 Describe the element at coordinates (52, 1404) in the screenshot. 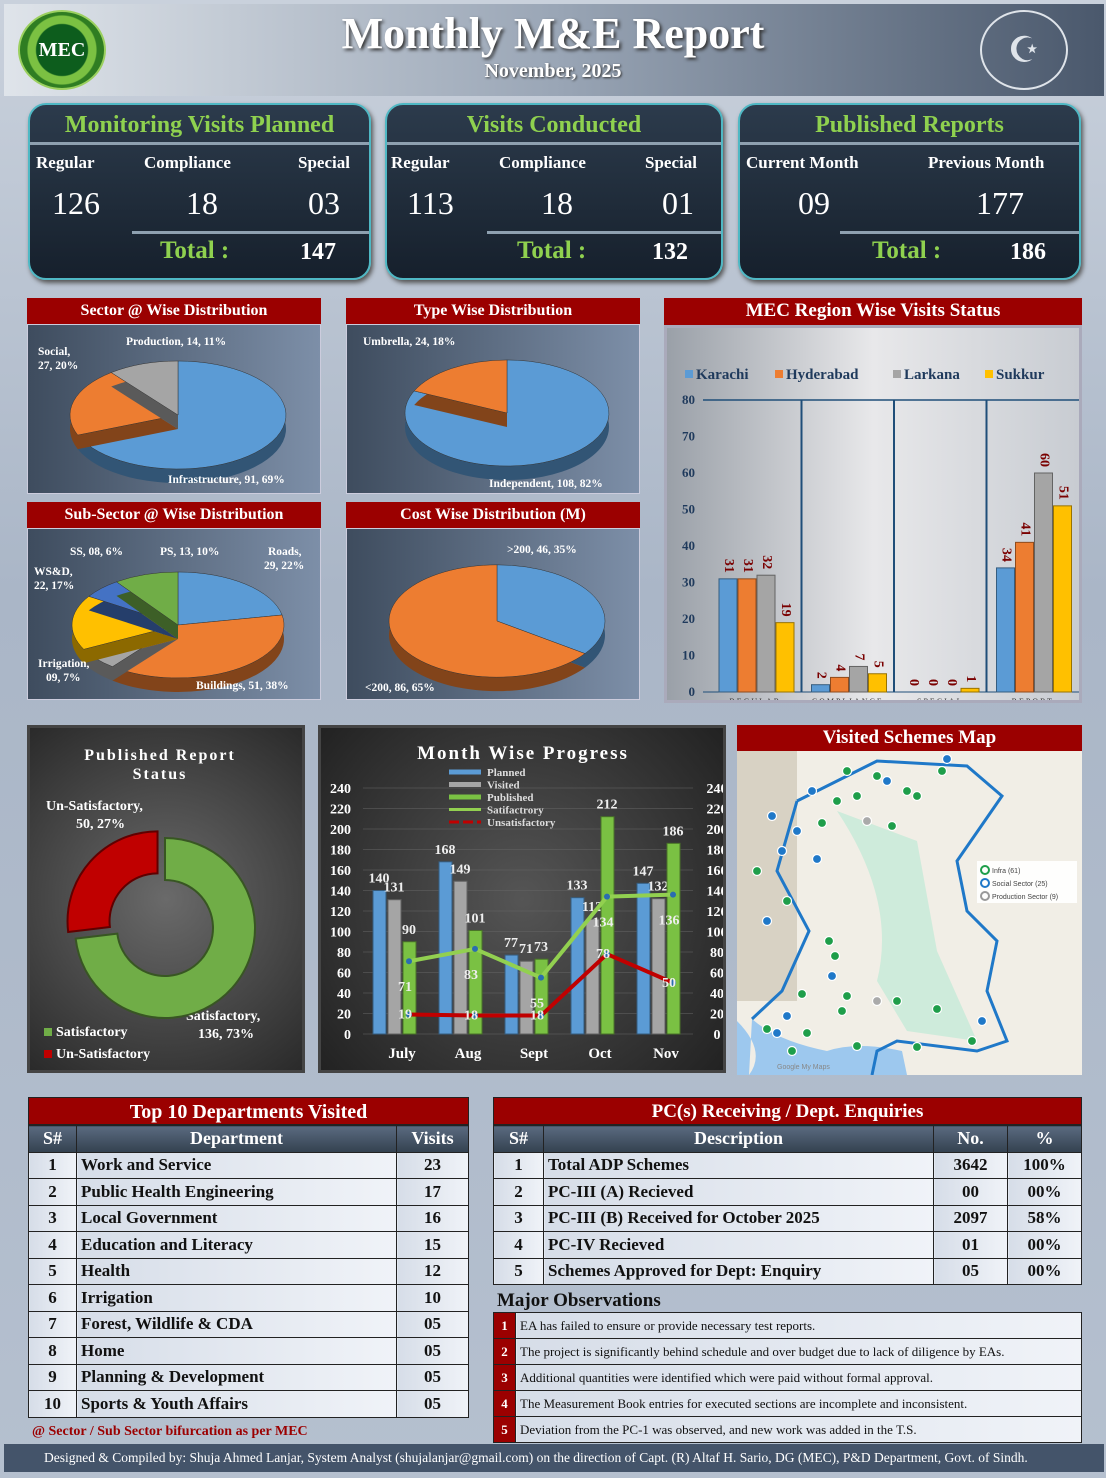

I see `table-cell: 10` at that location.